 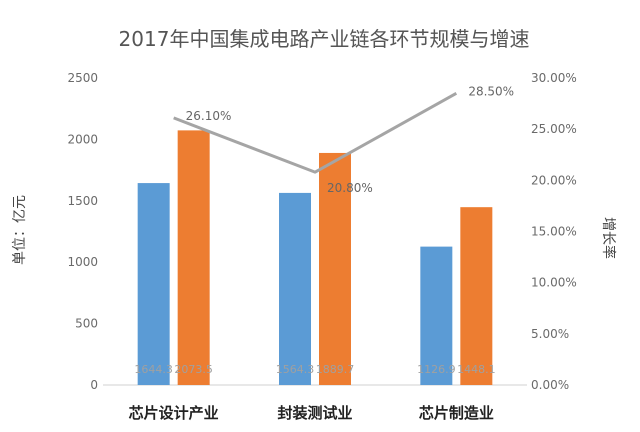 What do you see at coordinates (554, 129) in the screenshot?
I see `y2-tick-label: 25.00%` at bounding box center [554, 129].